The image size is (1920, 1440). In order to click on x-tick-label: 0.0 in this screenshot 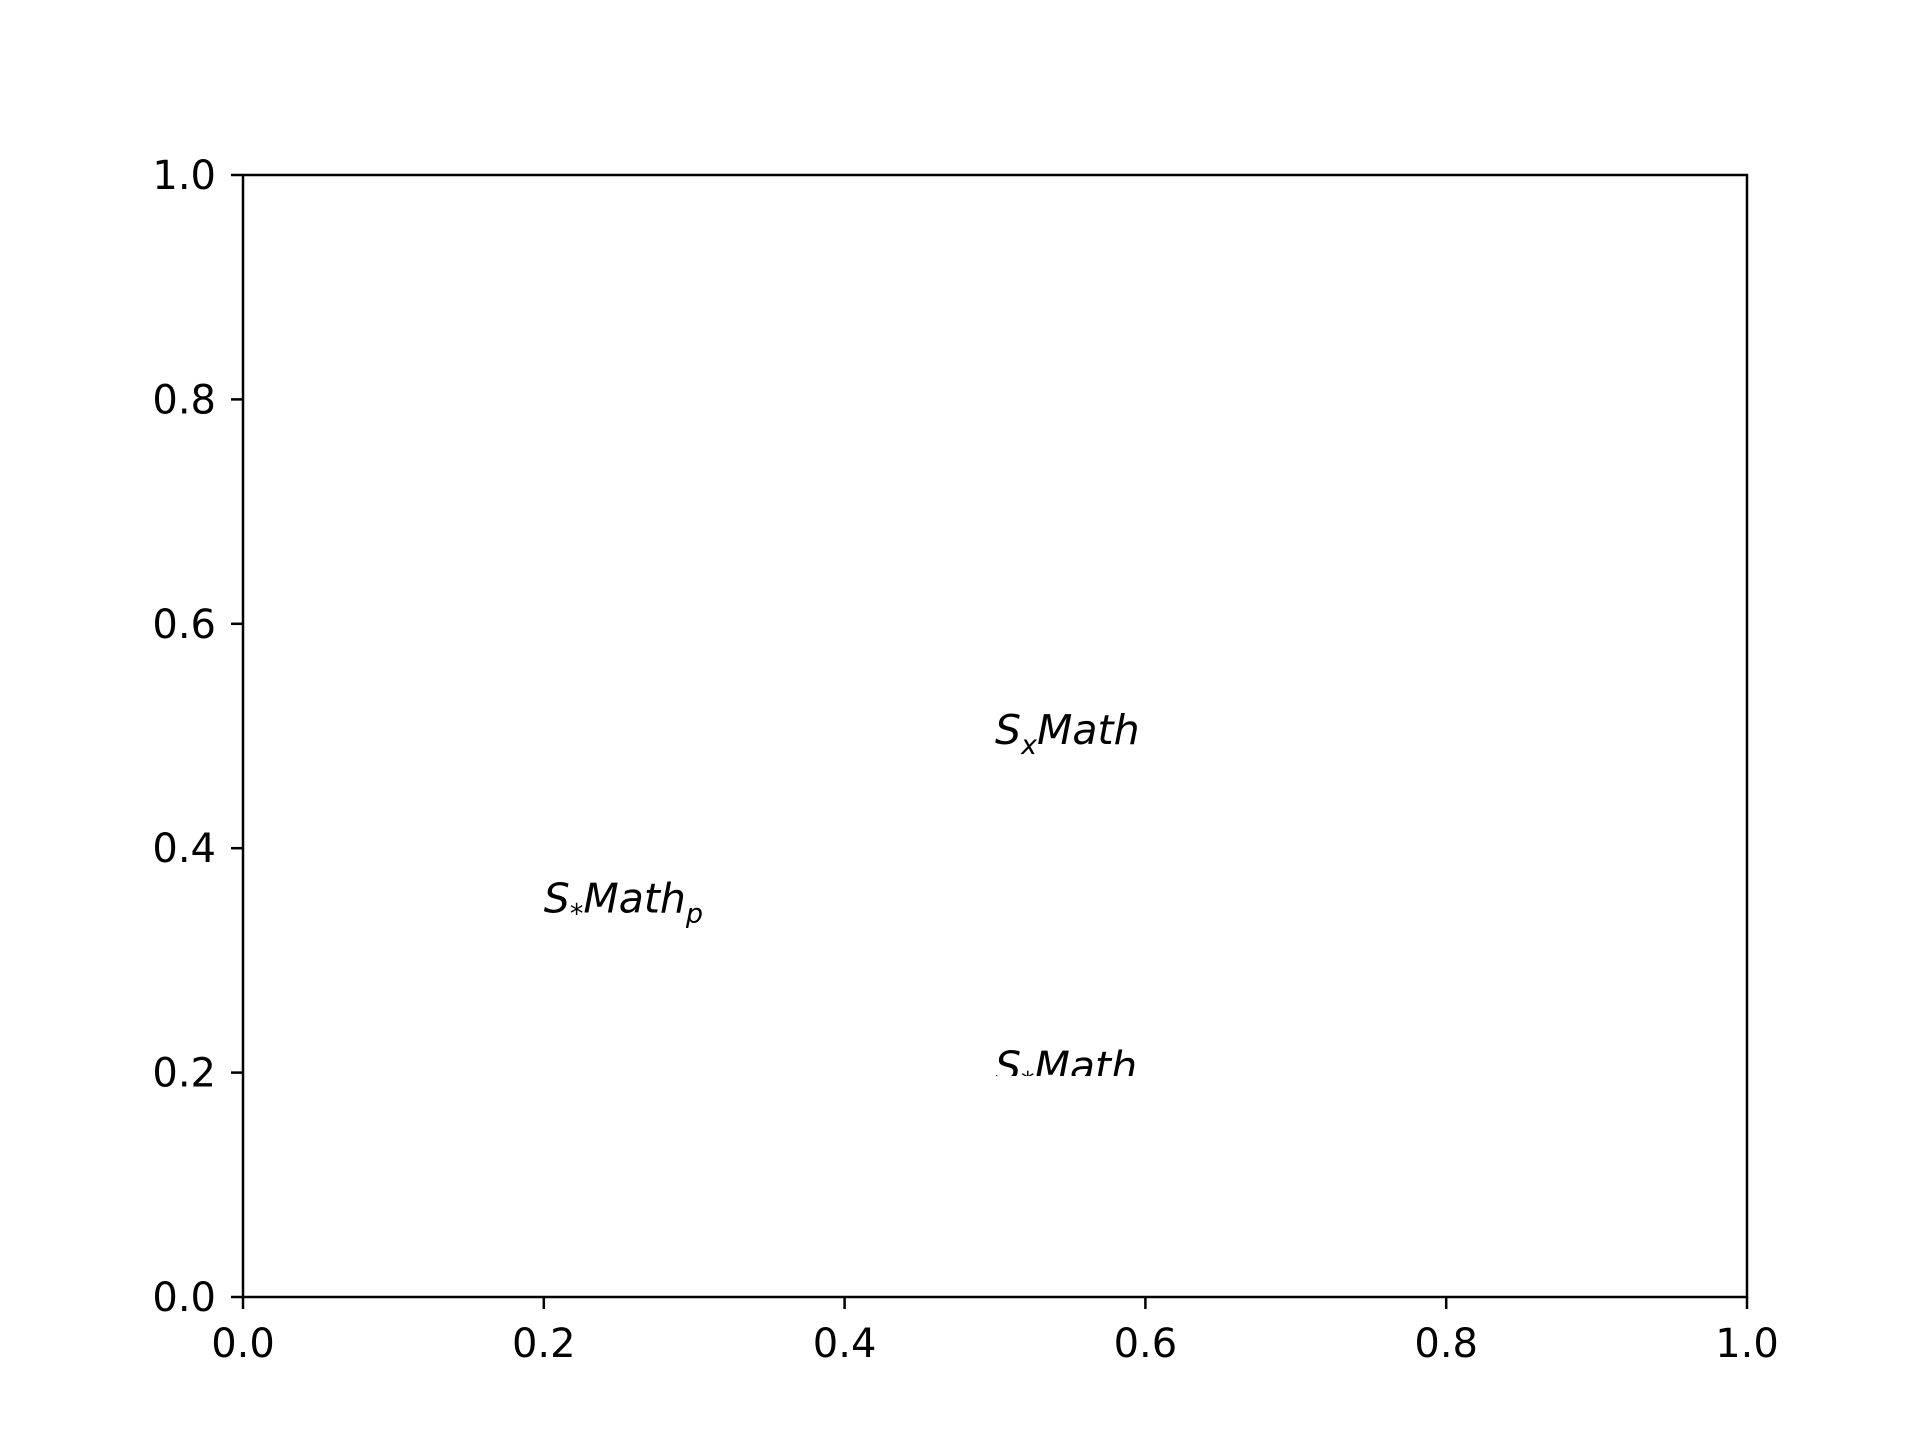, I will do `click(243, 1344)`.